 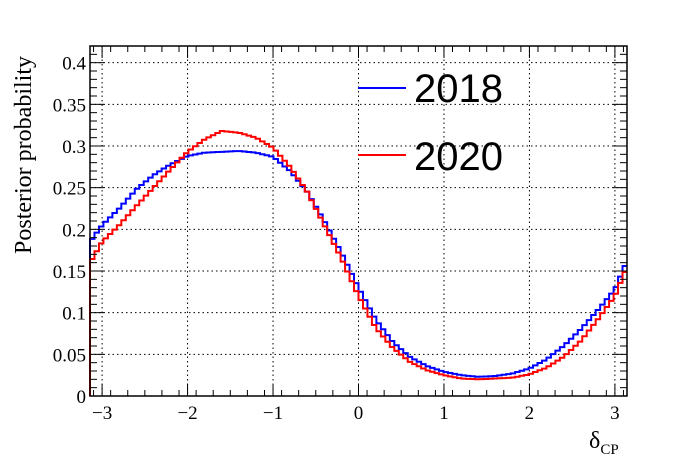 What do you see at coordinates (74, 64) in the screenshot?
I see `y-tick-label: 0.4` at bounding box center [74, 64].